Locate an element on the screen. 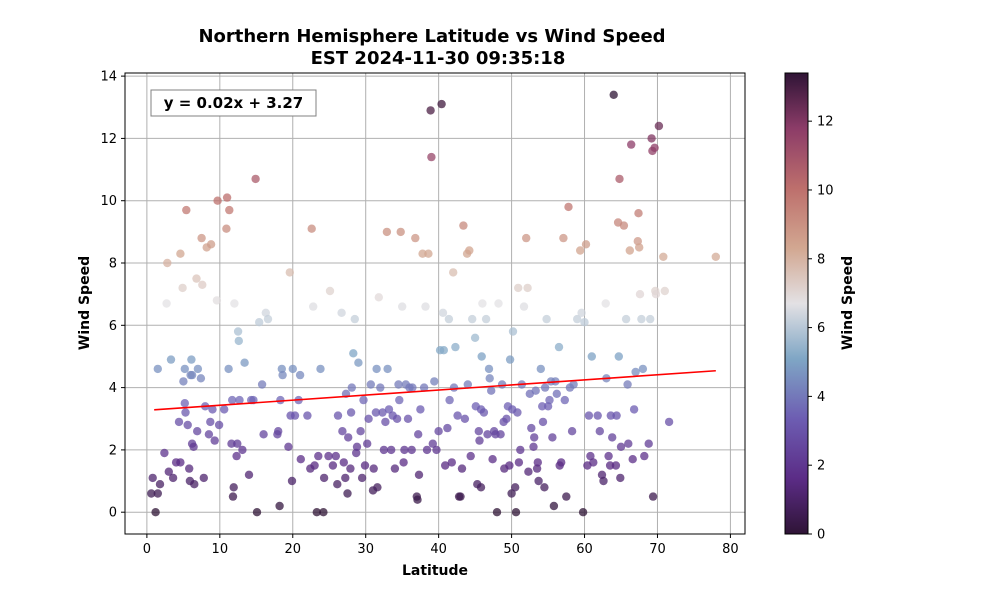 The height and width of the screenshot is (600, 1000). colorbar-tick-label: 4 is located at coordinates (821, 397).